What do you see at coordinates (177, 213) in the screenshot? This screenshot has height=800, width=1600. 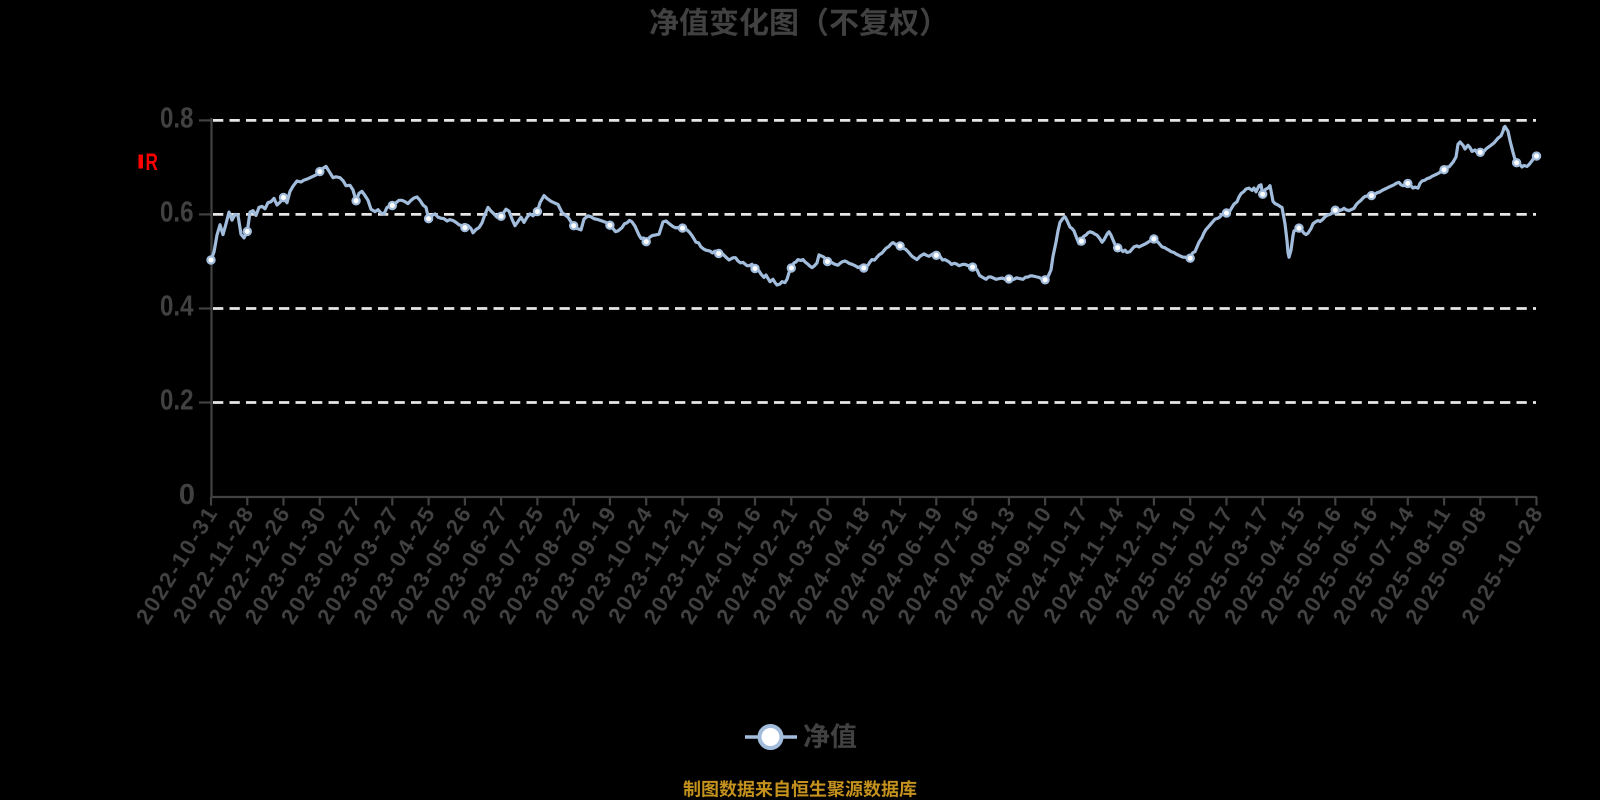 I see `svg-text: 0.6` at bounding box center [177, 213].